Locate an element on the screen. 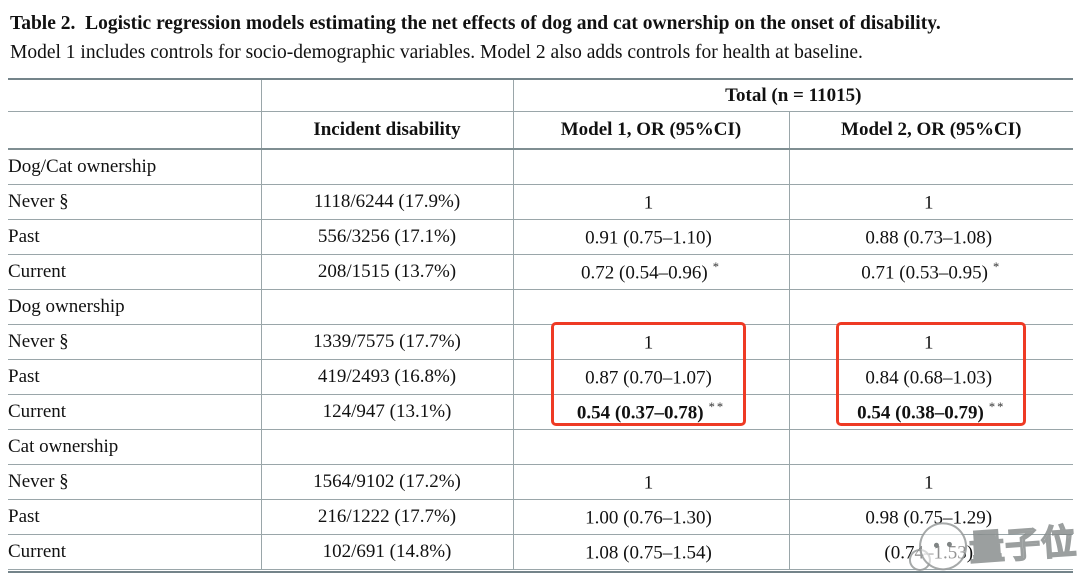 The width and height of the screenshot is (1080, 583). or-value: 0.72 (0.54–0.96) is located at coordinates (644, 273).